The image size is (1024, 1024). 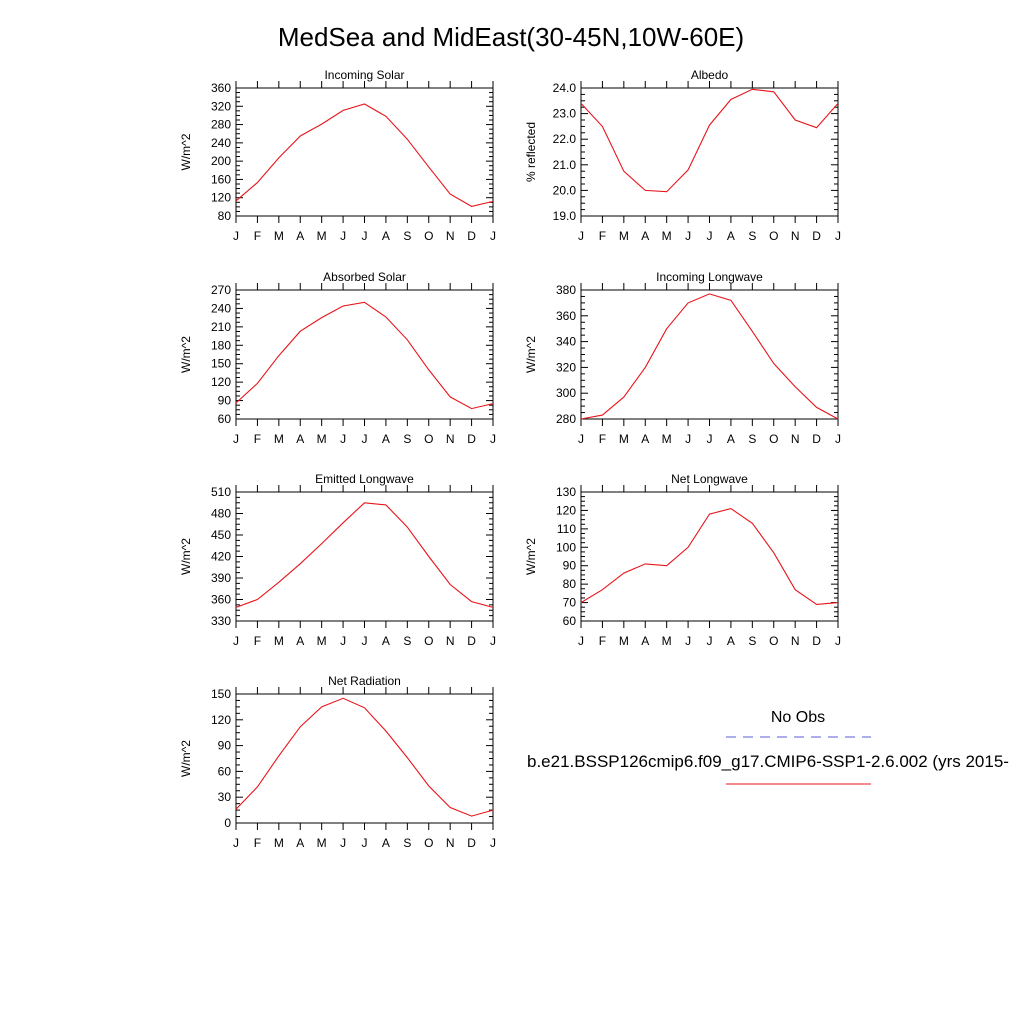 I want to click on y-tick-label: 120, so click(x=221, y=720).